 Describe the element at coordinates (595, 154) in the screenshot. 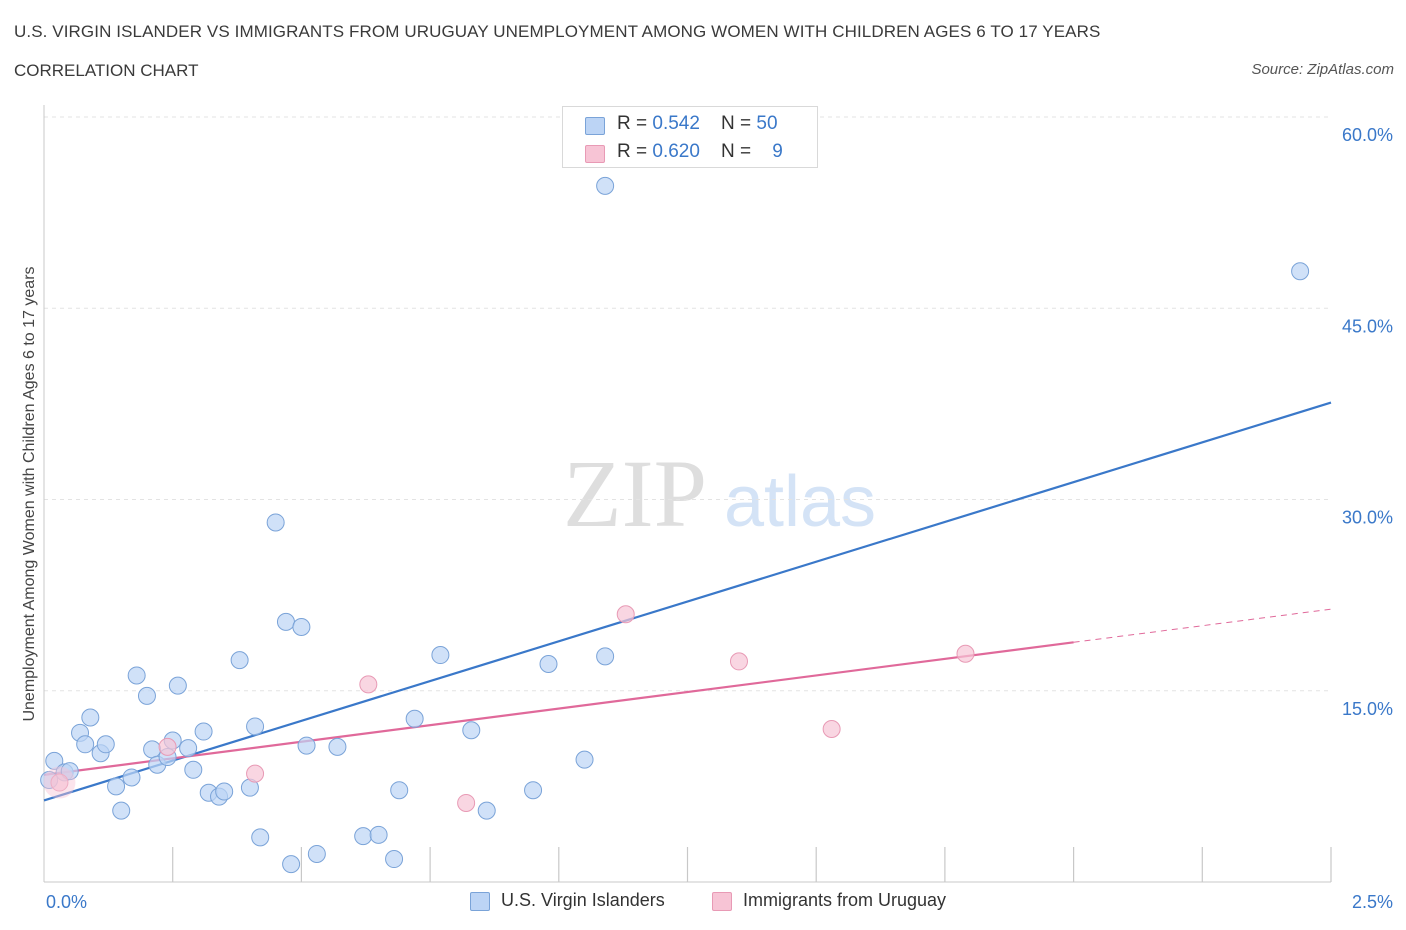

I see `legend-swatch-pink` at that location.